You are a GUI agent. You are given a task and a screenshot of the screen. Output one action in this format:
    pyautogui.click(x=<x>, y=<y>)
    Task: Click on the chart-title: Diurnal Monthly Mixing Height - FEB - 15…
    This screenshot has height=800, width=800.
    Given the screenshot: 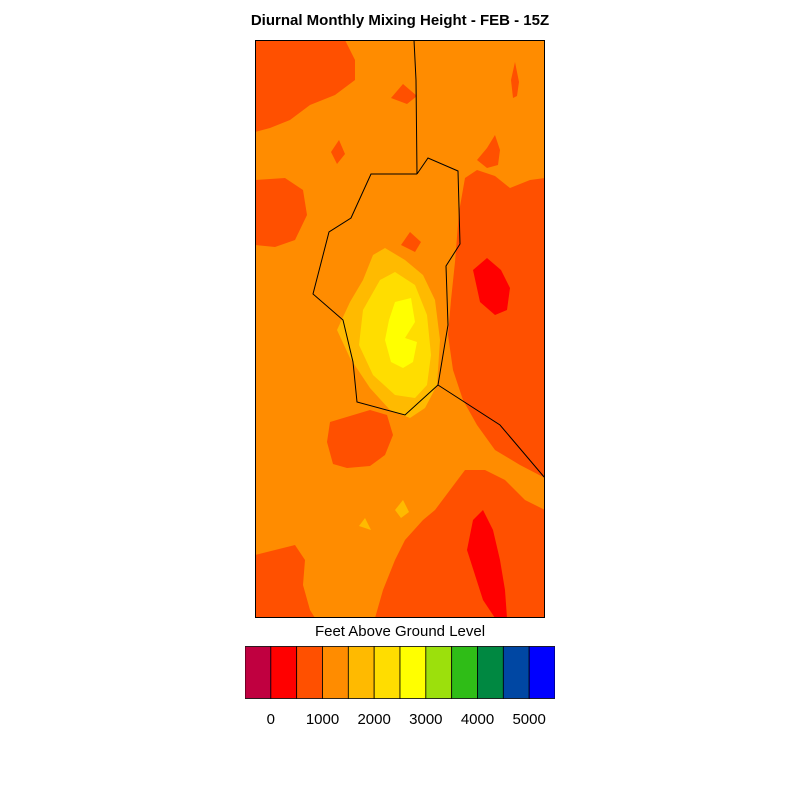 What is the action you would take?
    pyautogui.click(x=400, y=20)
    